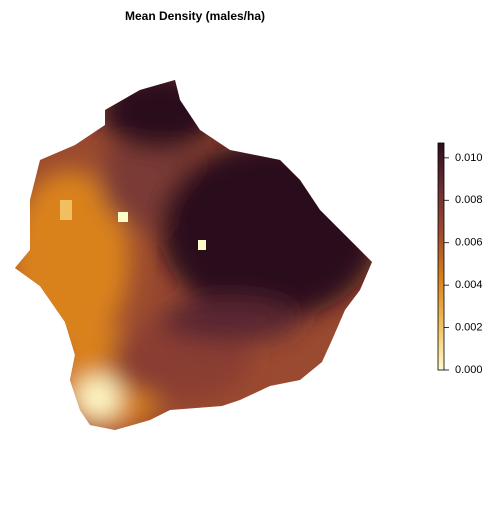 This screenshot has width=500, height=505. I want to click on colorbar, so click(441, 256).